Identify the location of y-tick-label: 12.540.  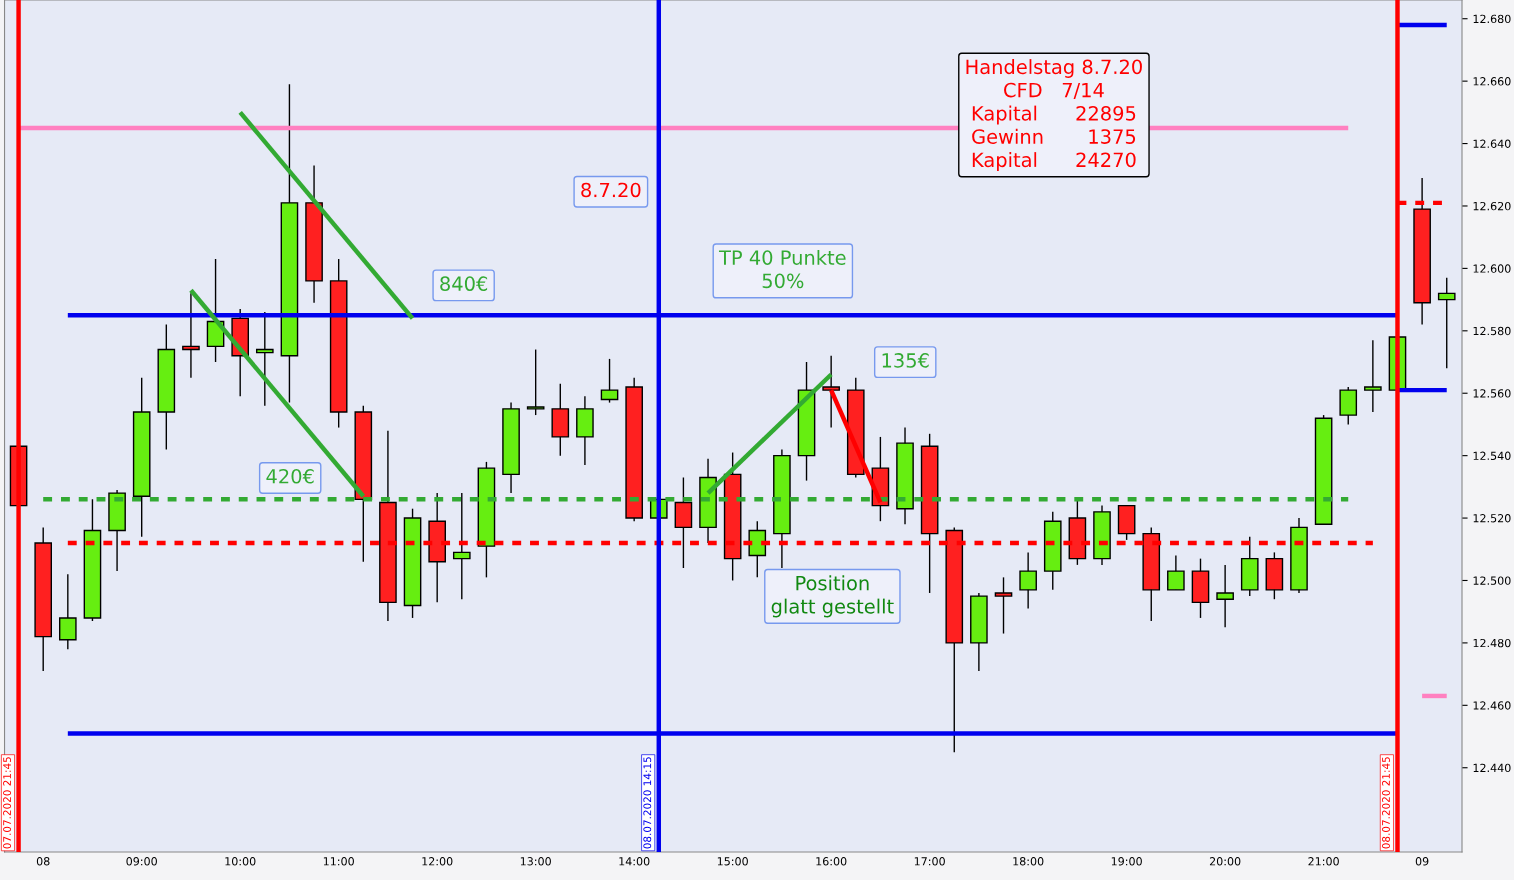
(1492, 456).